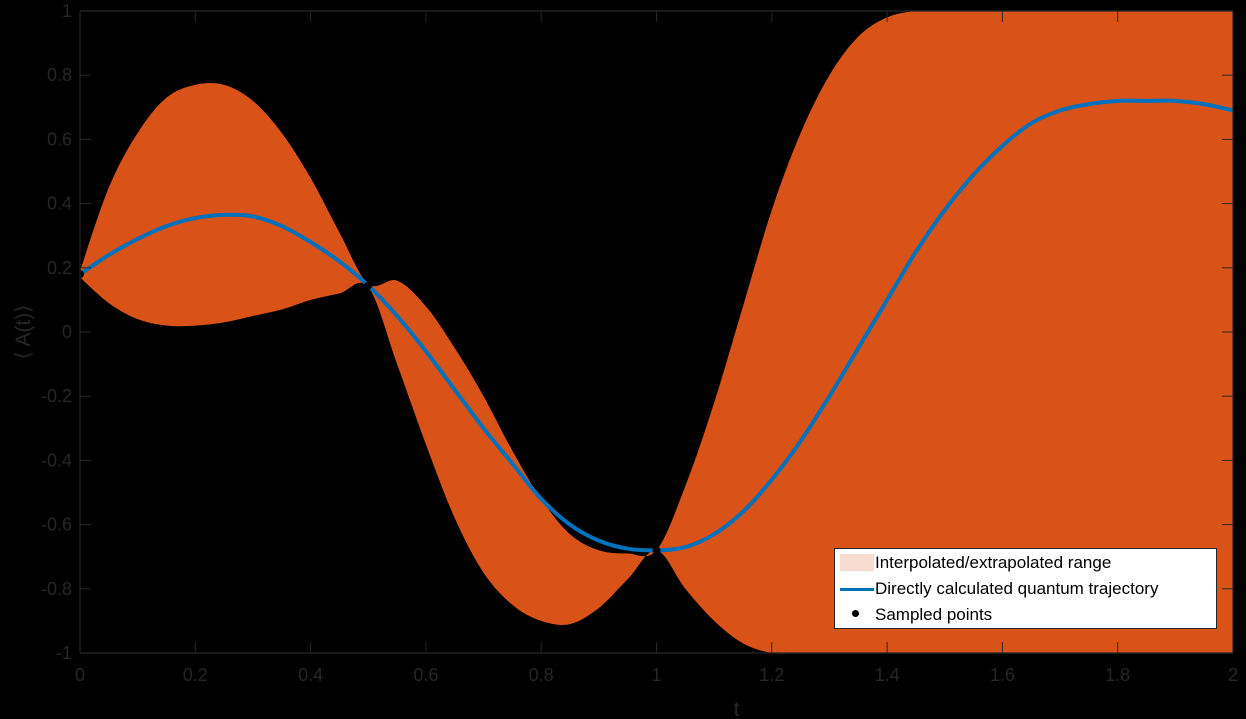 Image resolution: width=1246 pixels, height=719 pixels. I want to click on x-tick-label: 1, so click(656, 675).